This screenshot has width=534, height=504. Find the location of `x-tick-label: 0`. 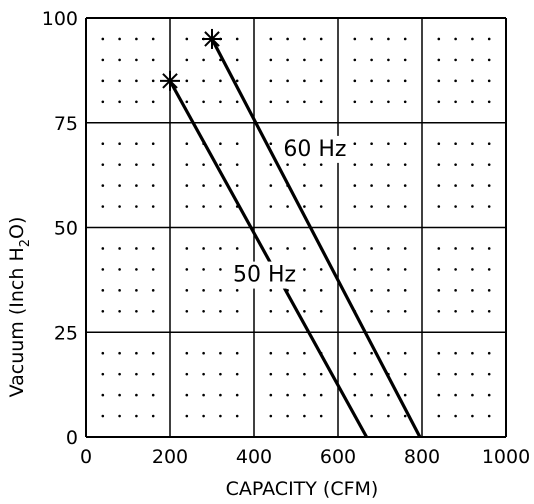

x-tick-label: 0 is located at coordinates (86, 457).